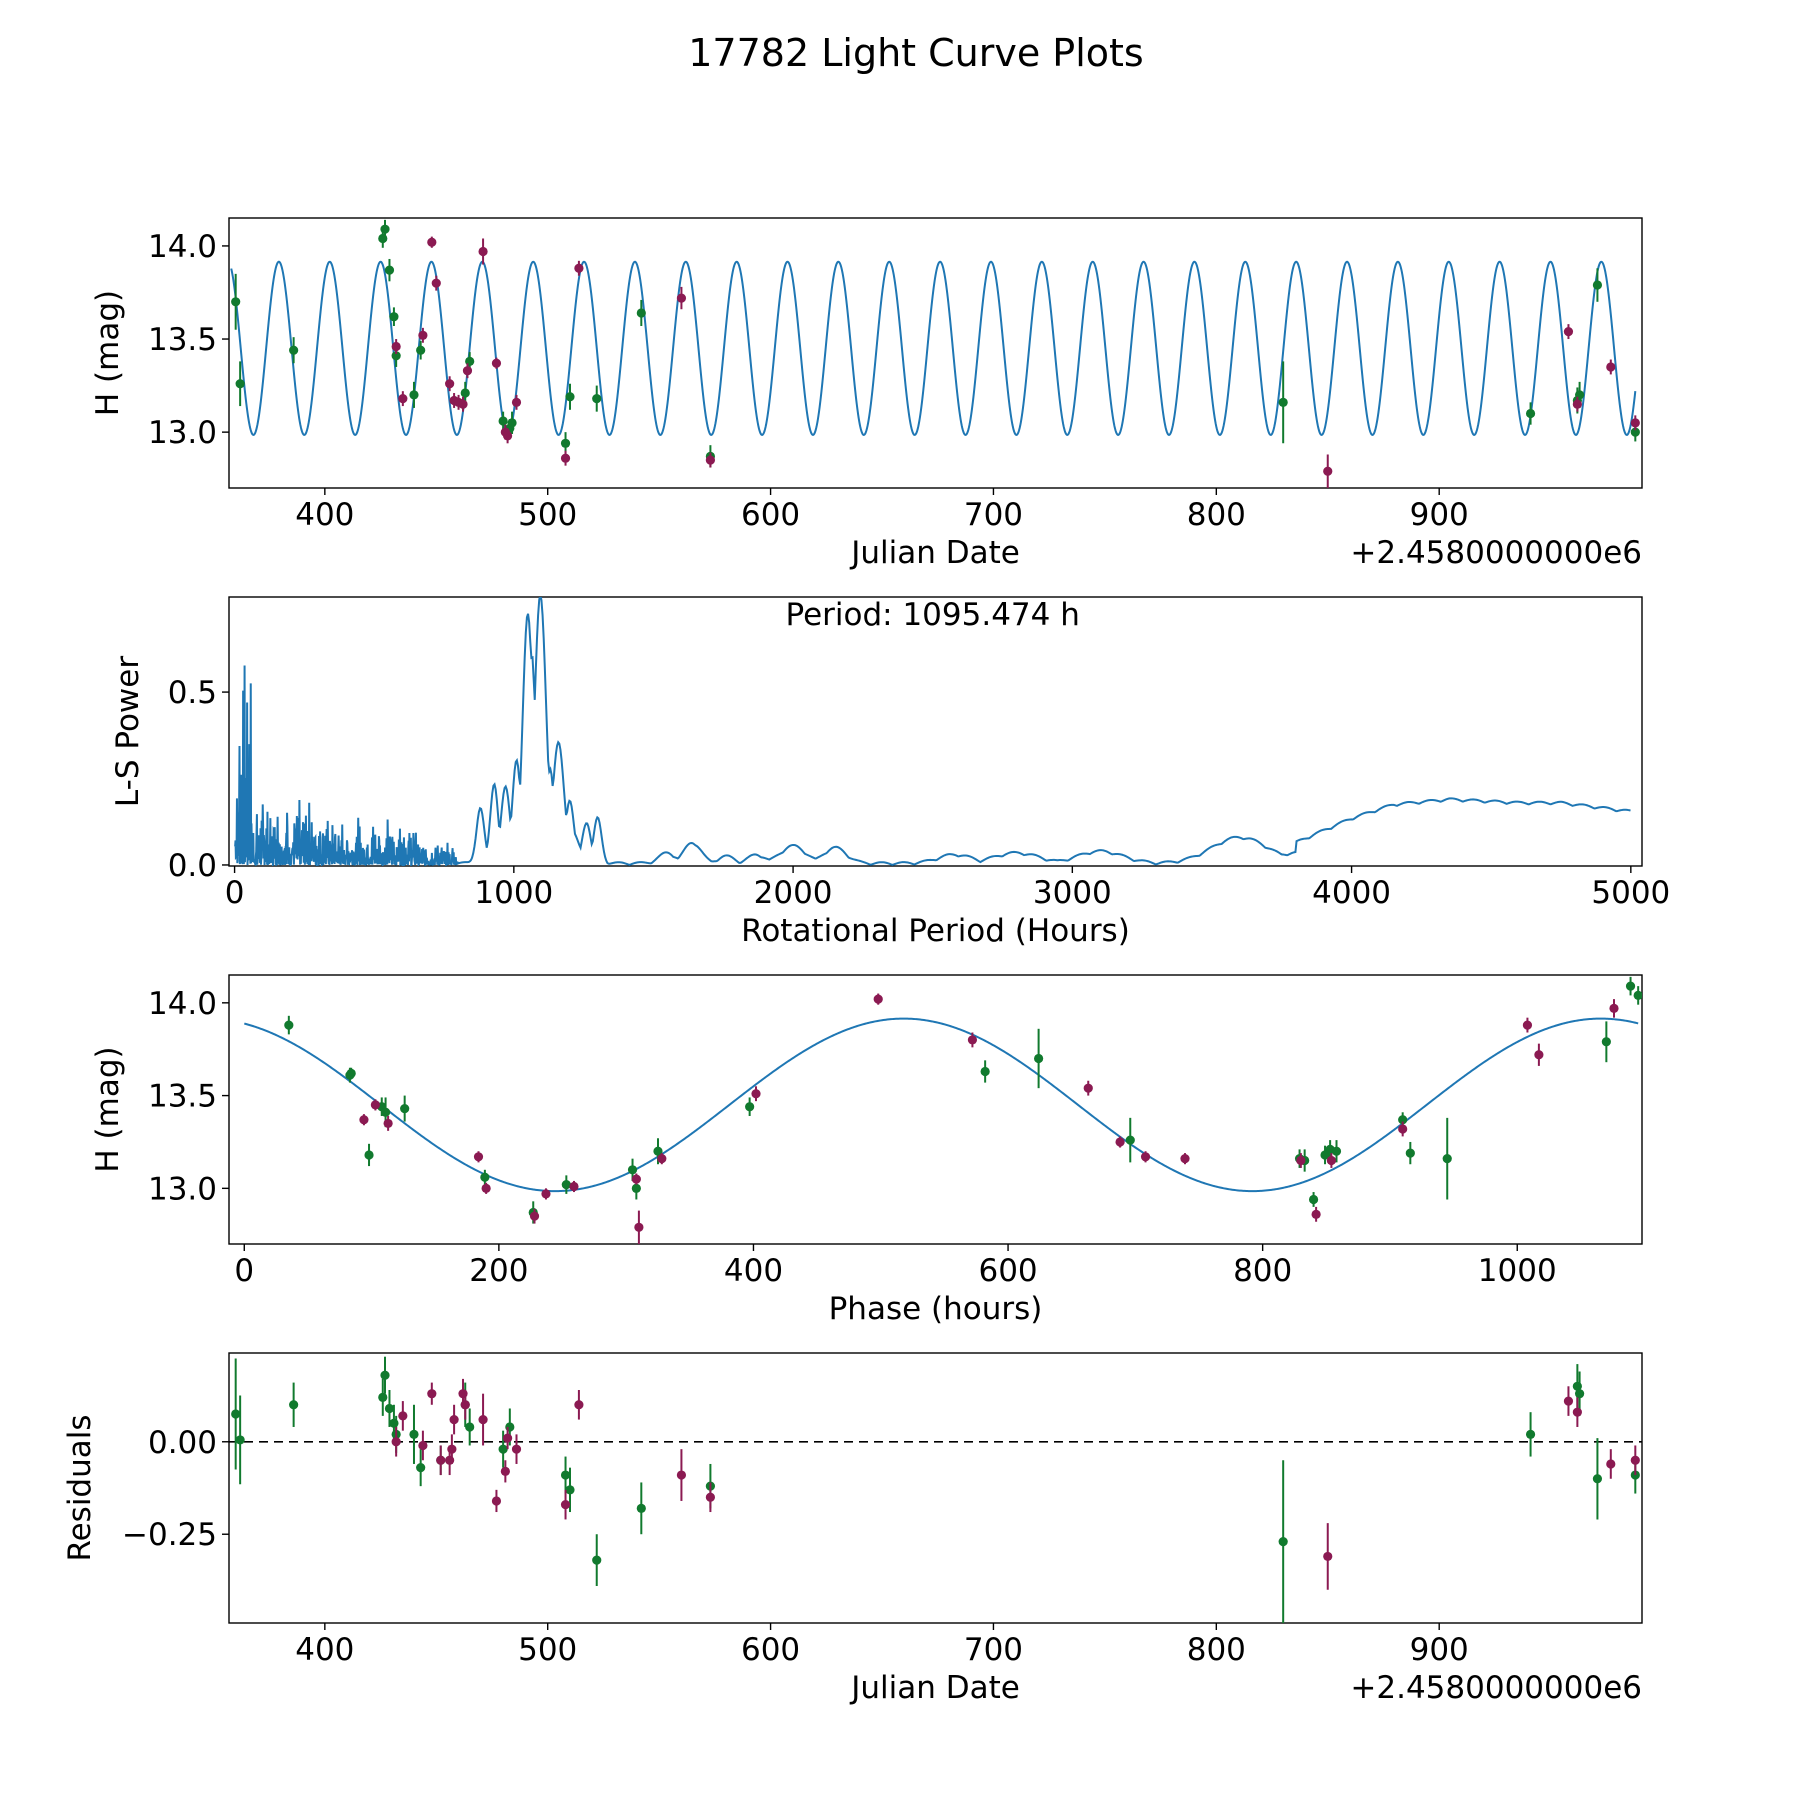  I want to click on model-curve, so click(933, 348).